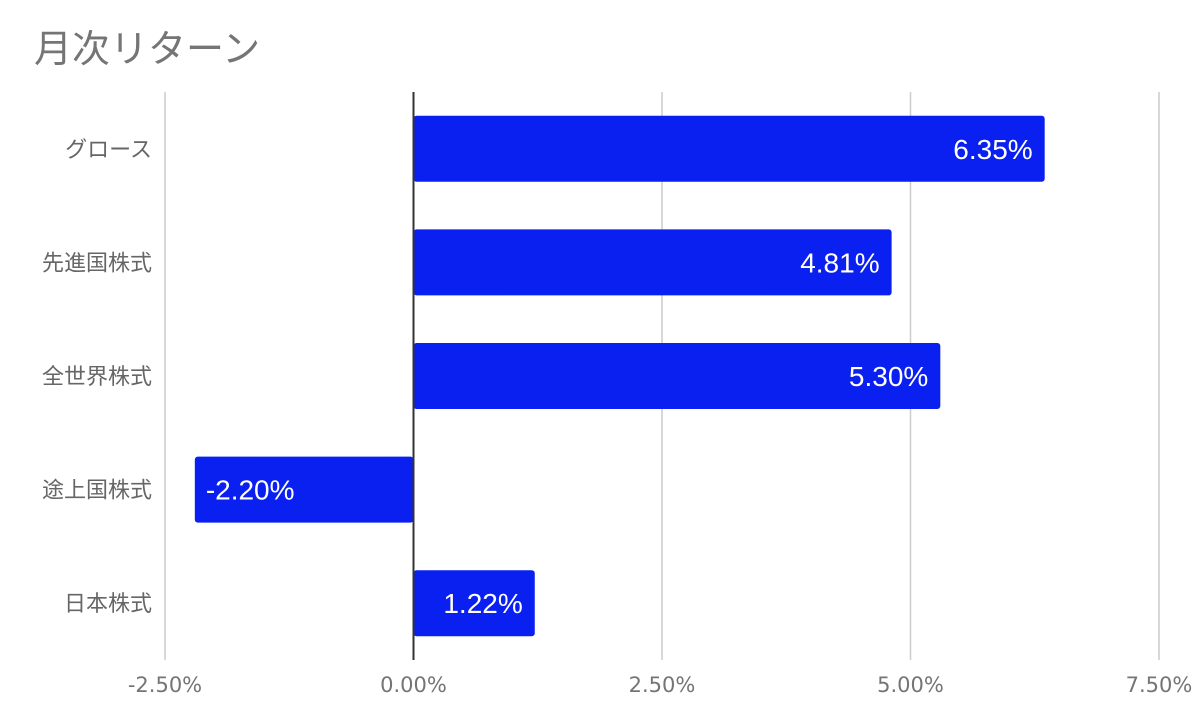 Image resolution: width=1198 pixels, height=720 pixels. I want to click on data-label: -2.20%, so click(250, 490).